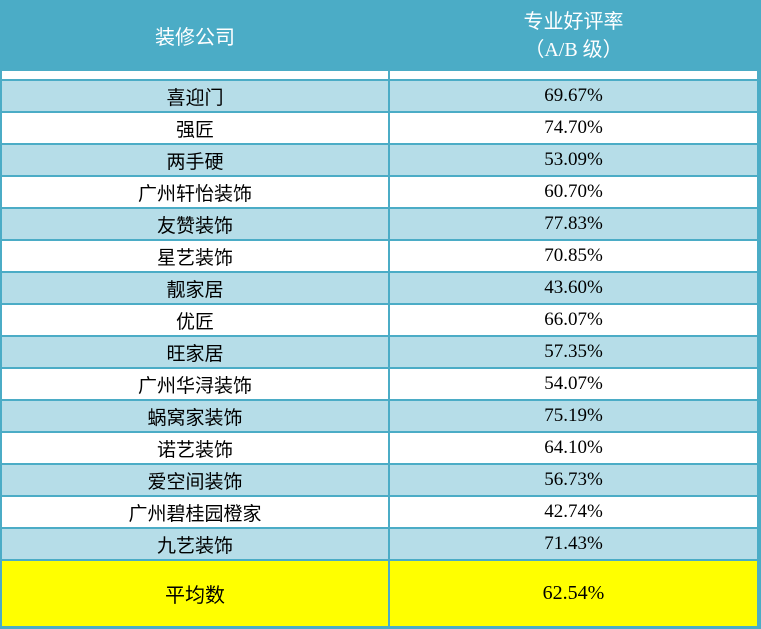 The image size is (761, 629). Describe the element at coordinates (196, 160) in the screenshot. I see `company-cell: 两手硬` at that location.